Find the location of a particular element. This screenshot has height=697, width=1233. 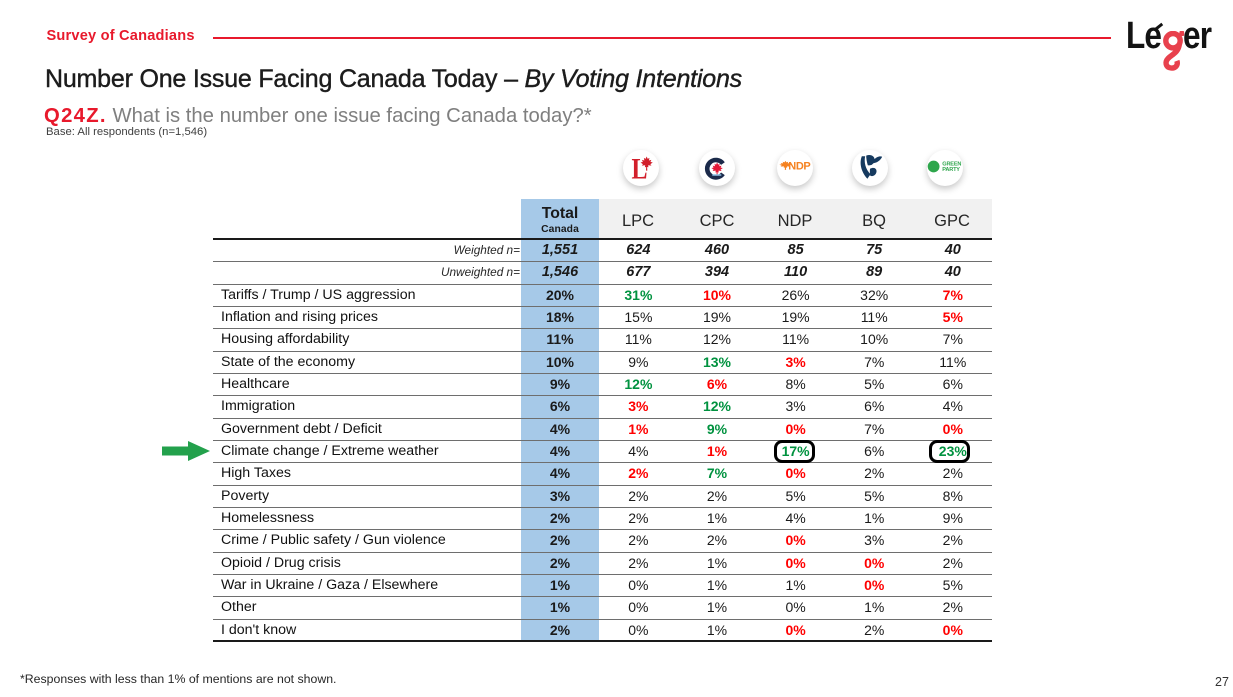

svg-text: NDP is located at coordinates (799, 166).